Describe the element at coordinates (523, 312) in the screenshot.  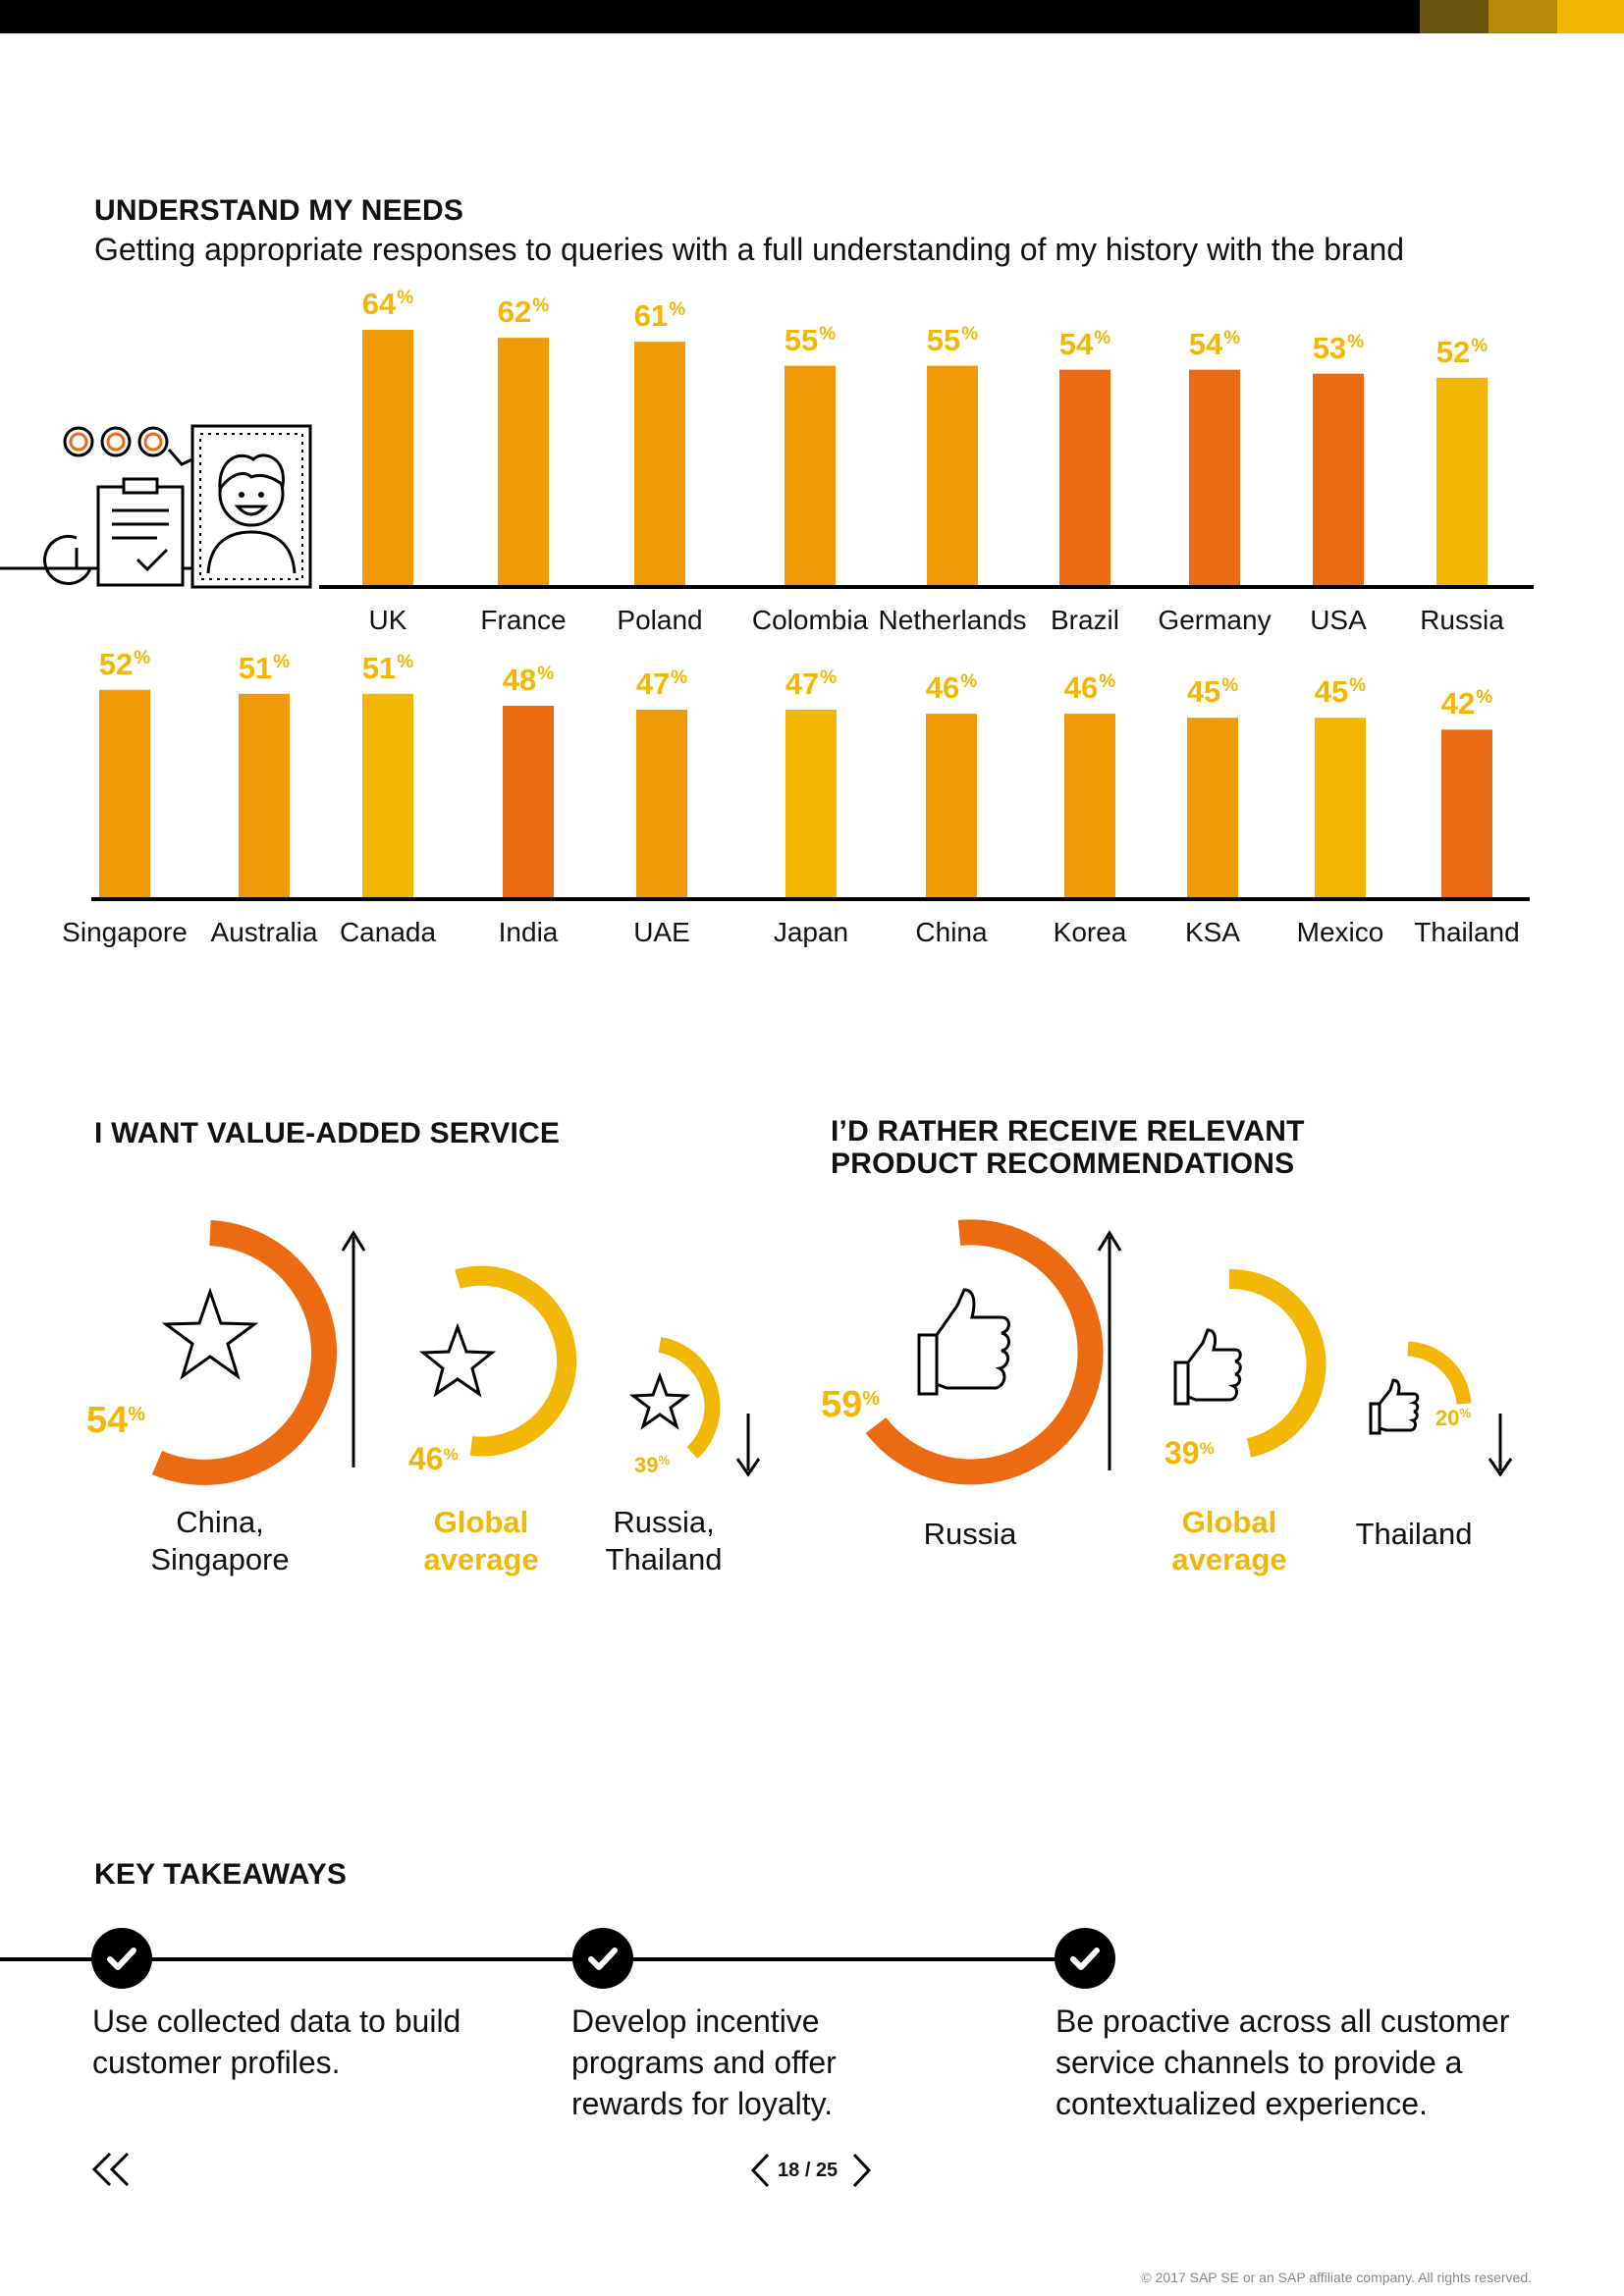
I see `bar-value-label: 62%` at that location.